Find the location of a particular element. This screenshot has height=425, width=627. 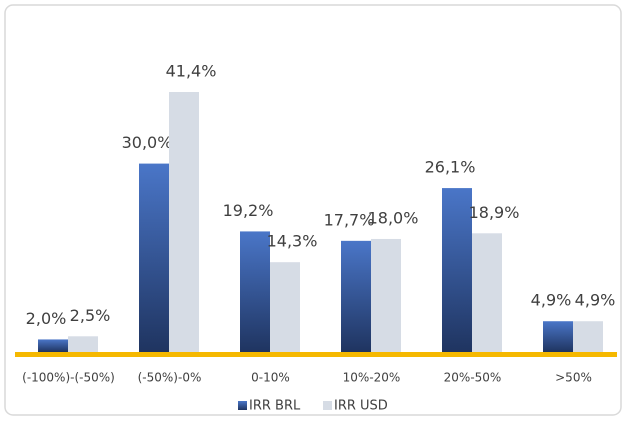

value-label: 19,2% is located at coordinates (248, 210).